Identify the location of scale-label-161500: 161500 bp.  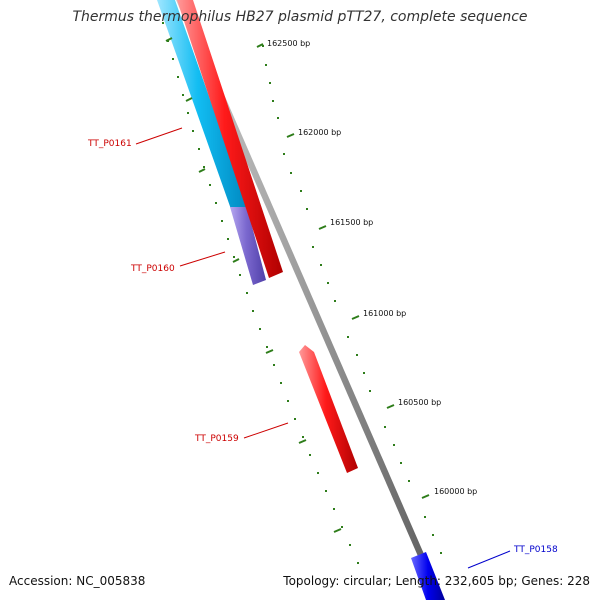
(351, 222).